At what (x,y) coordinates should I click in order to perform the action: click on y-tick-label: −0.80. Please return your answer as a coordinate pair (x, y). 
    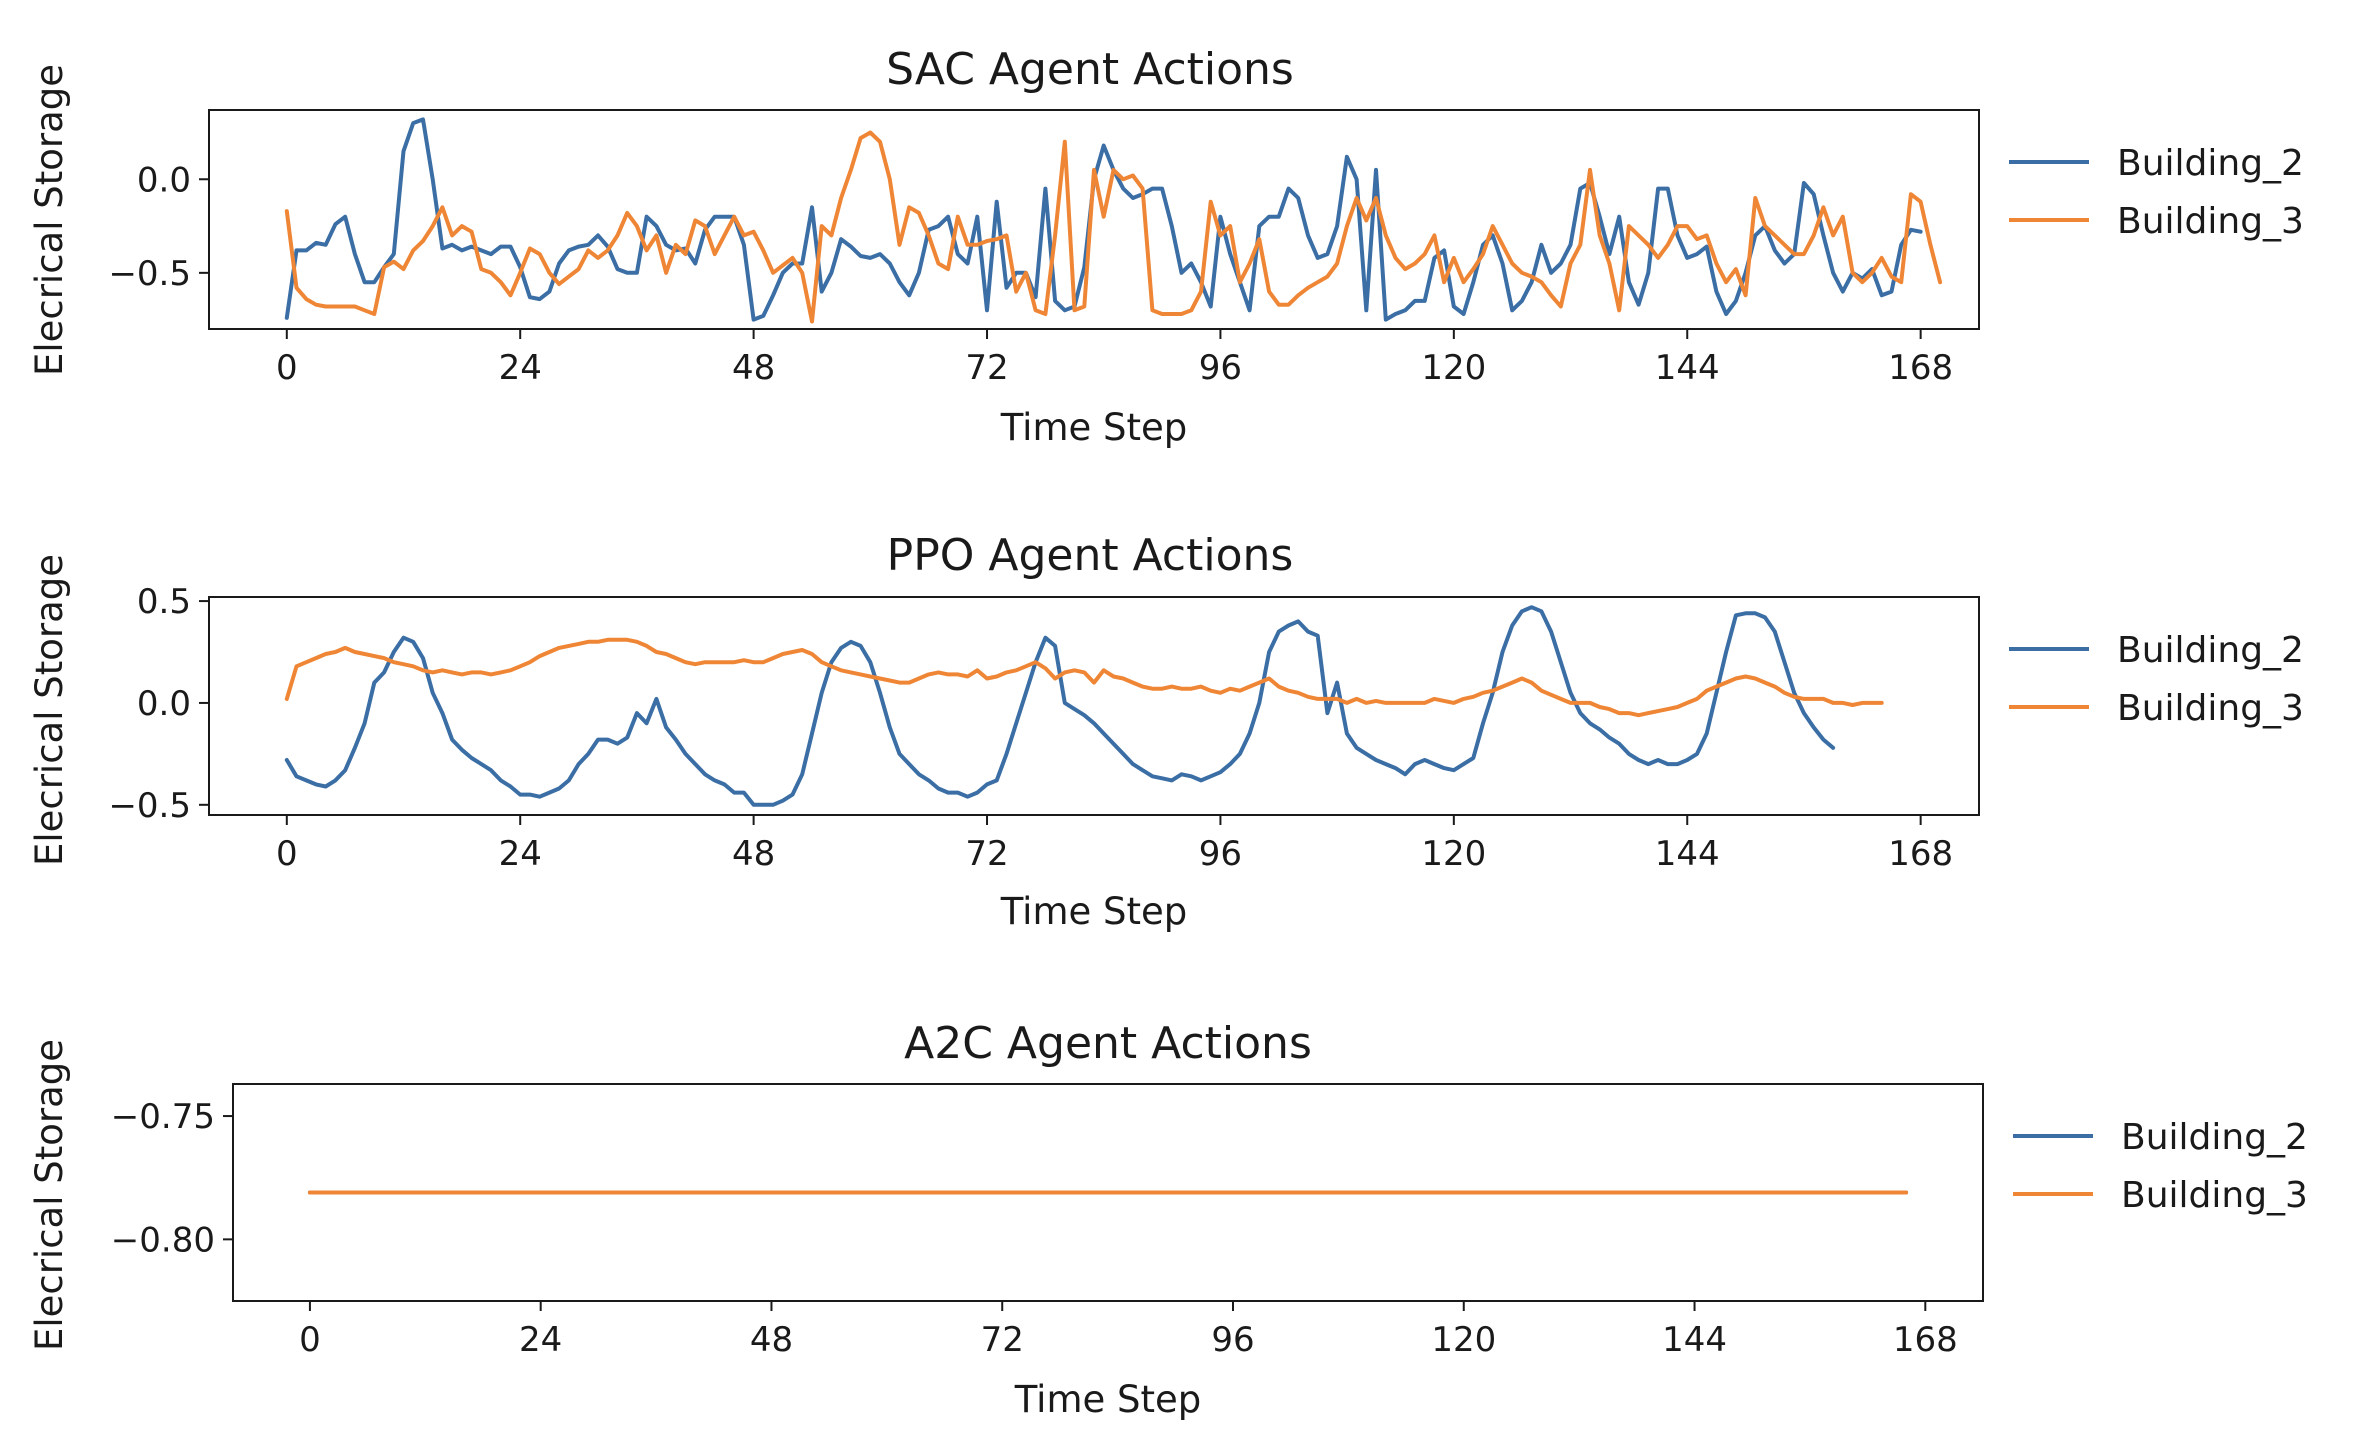
    Looking at the image, I should click on (163, 1240).